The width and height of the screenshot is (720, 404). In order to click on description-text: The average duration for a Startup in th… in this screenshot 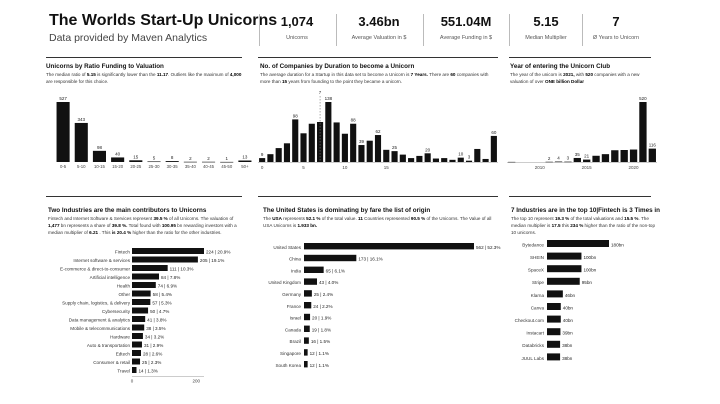, I will do `click(335, 74)`.